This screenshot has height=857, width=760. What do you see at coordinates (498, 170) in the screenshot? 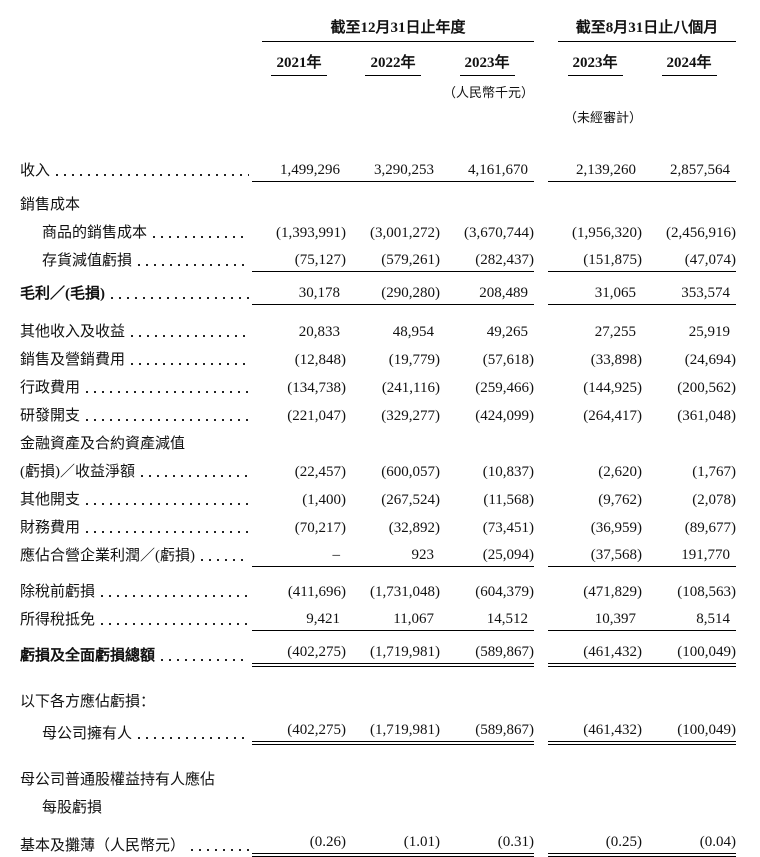
I see `cell-value: 4,161,670` at bounding box center [498, 170].